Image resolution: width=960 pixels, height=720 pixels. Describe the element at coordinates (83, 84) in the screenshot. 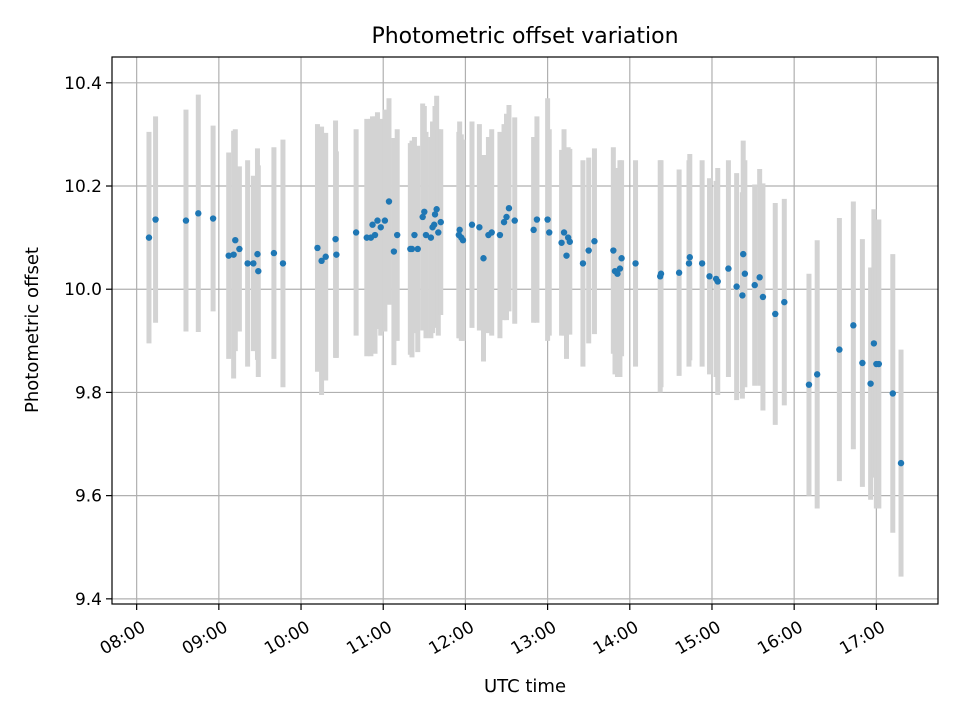

I see `y-tick-label: 10.4` at that location.